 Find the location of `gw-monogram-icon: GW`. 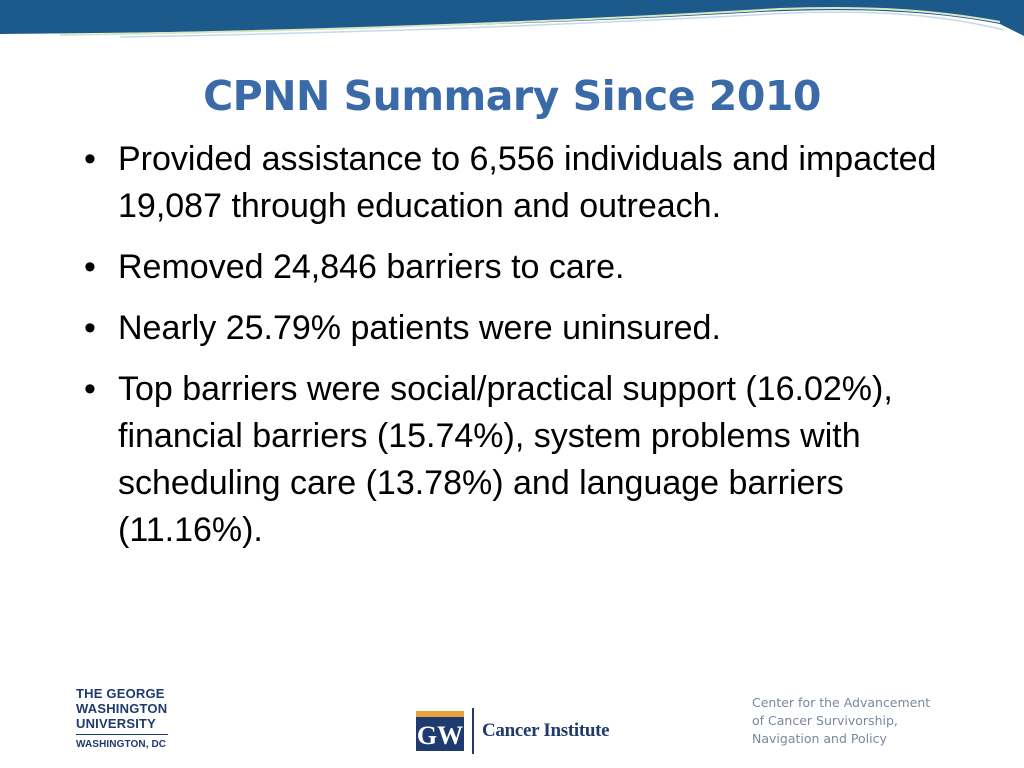

gw-monogram-icon: GW is located at coordinates (440, 731).